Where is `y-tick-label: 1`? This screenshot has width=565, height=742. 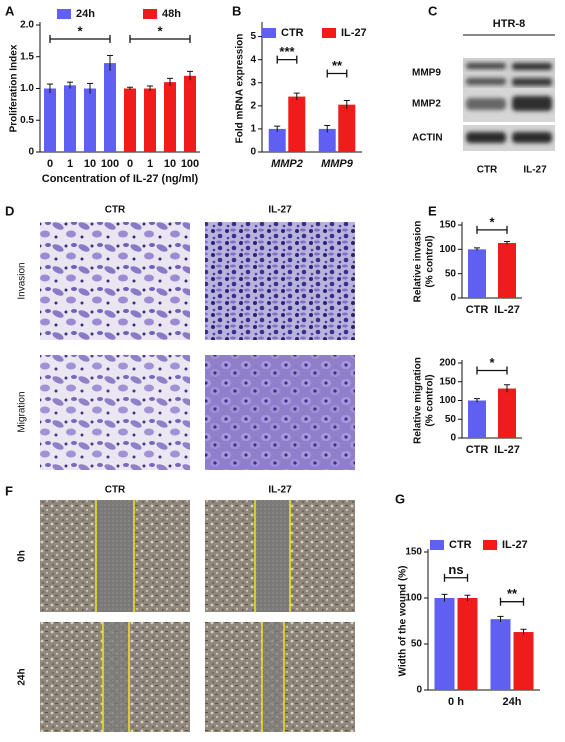 y-tick-label: 1 is located at coordinates (253, 129).